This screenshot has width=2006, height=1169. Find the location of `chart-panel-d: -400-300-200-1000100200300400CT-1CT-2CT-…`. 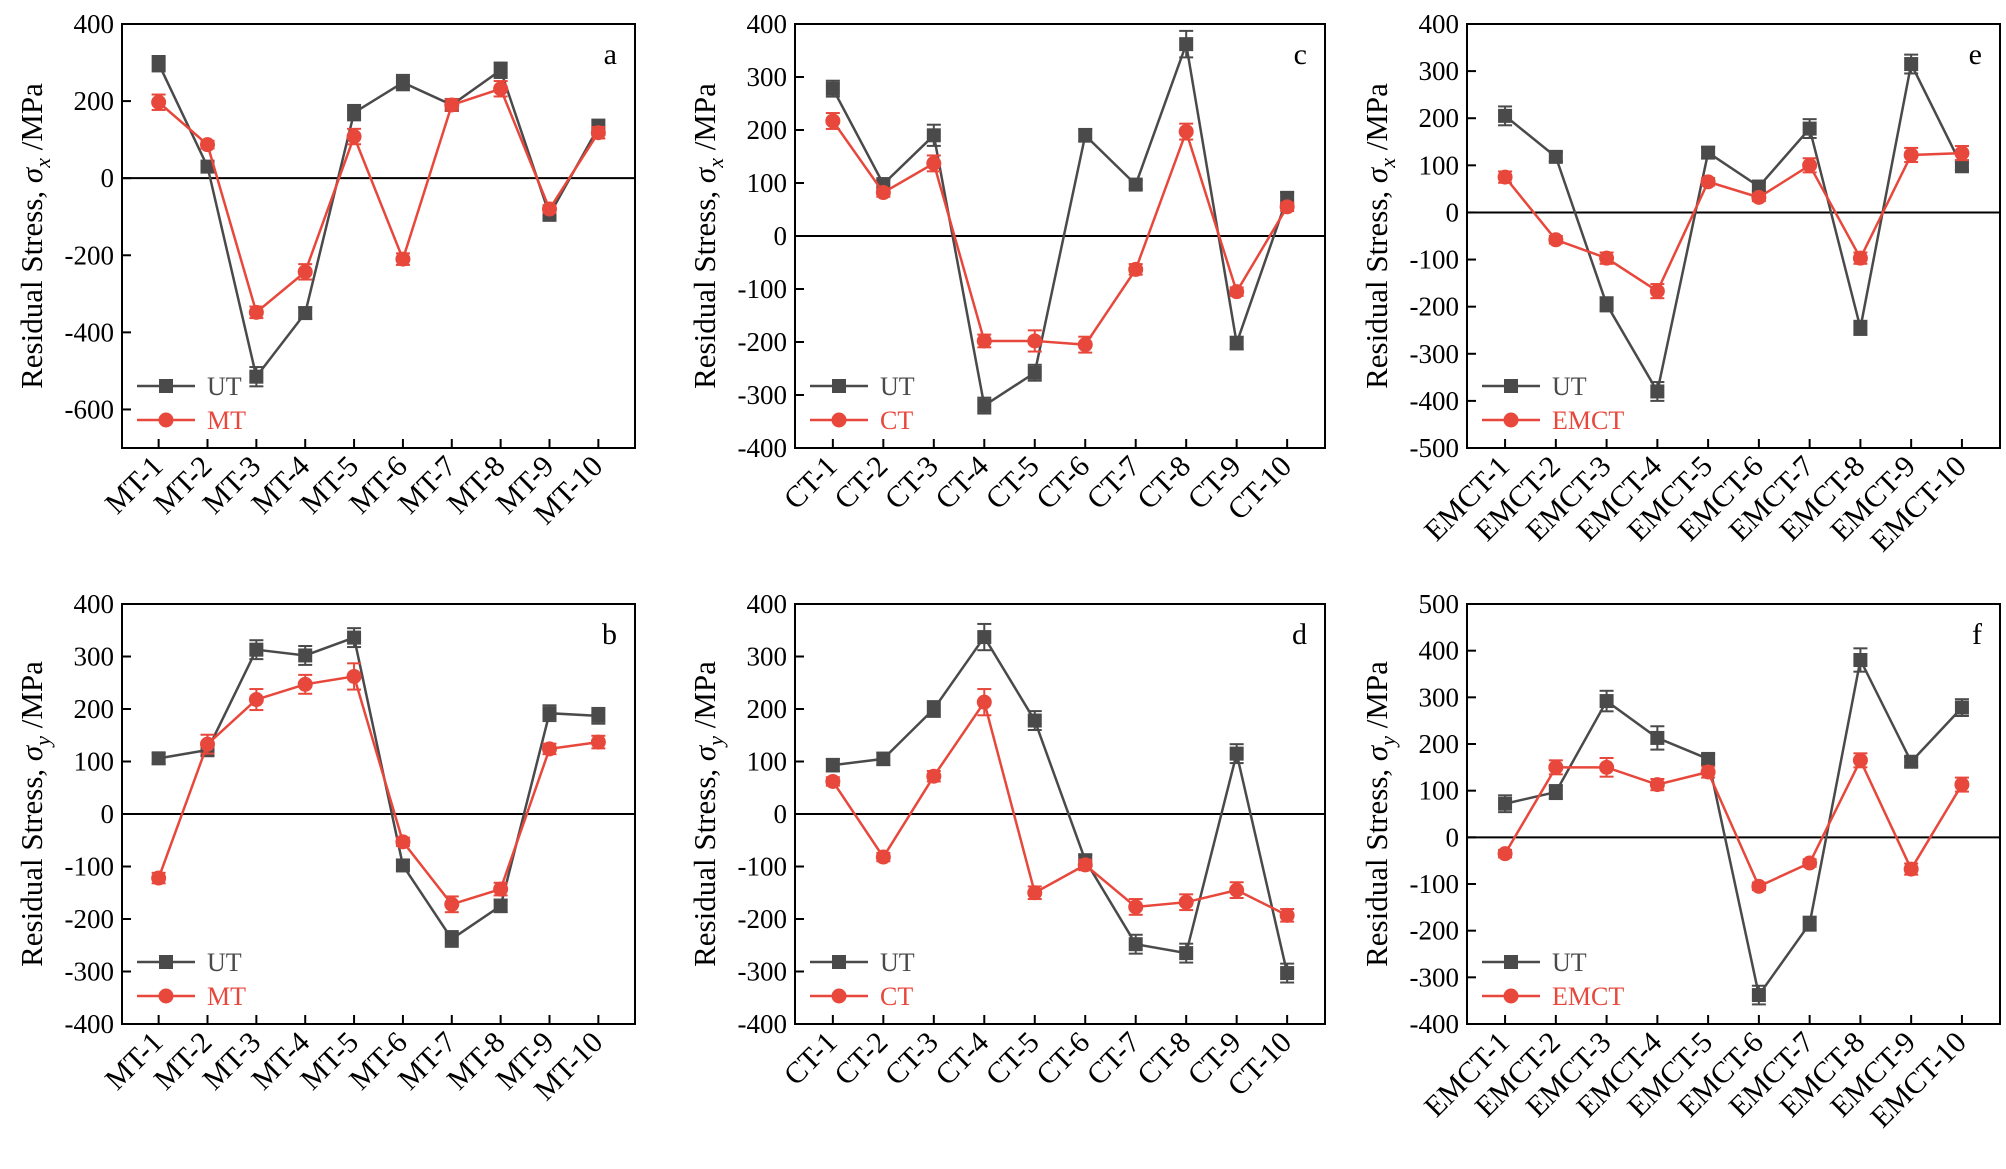

chart-panel-d: -400-300-200-1000100200300400CT-1CT-2CT-… is located at coordinates (1006, 845).